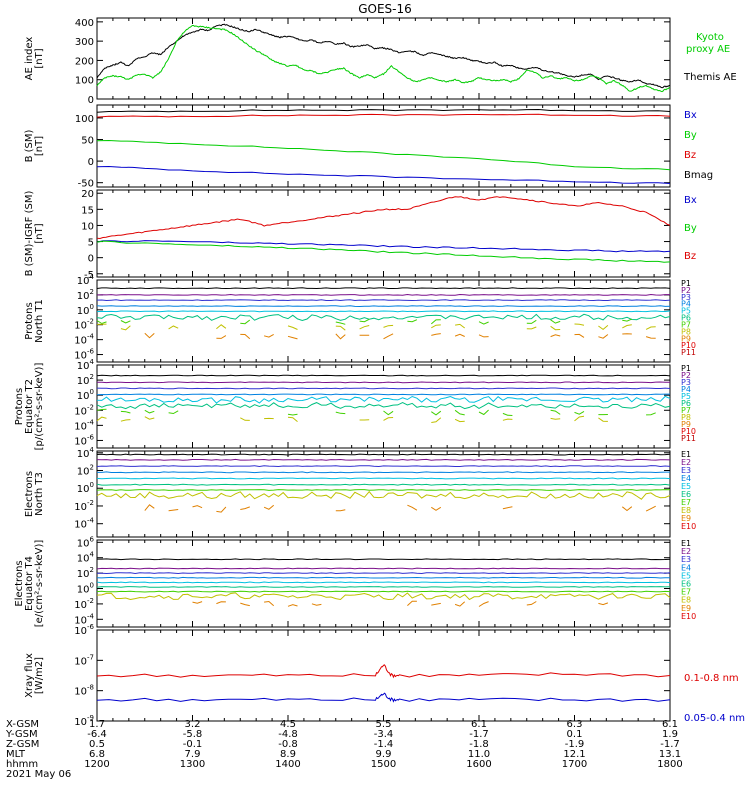 This screenshot has width=750, height=800. What do you see at coordinates (29, 494) in the screenshot?
I see `y-axis-label: Electrons` at bounding box center [29, 494].